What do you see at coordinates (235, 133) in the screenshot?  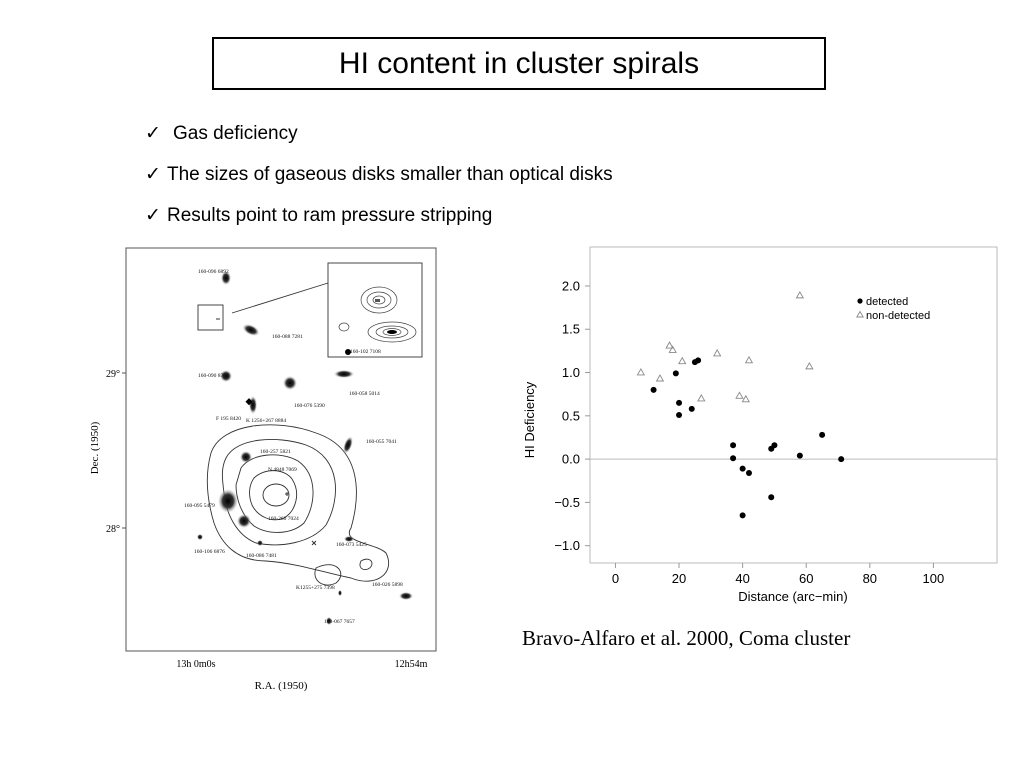 I see `bullet-text: Gas deficiency` at bounding box center [235, 133].